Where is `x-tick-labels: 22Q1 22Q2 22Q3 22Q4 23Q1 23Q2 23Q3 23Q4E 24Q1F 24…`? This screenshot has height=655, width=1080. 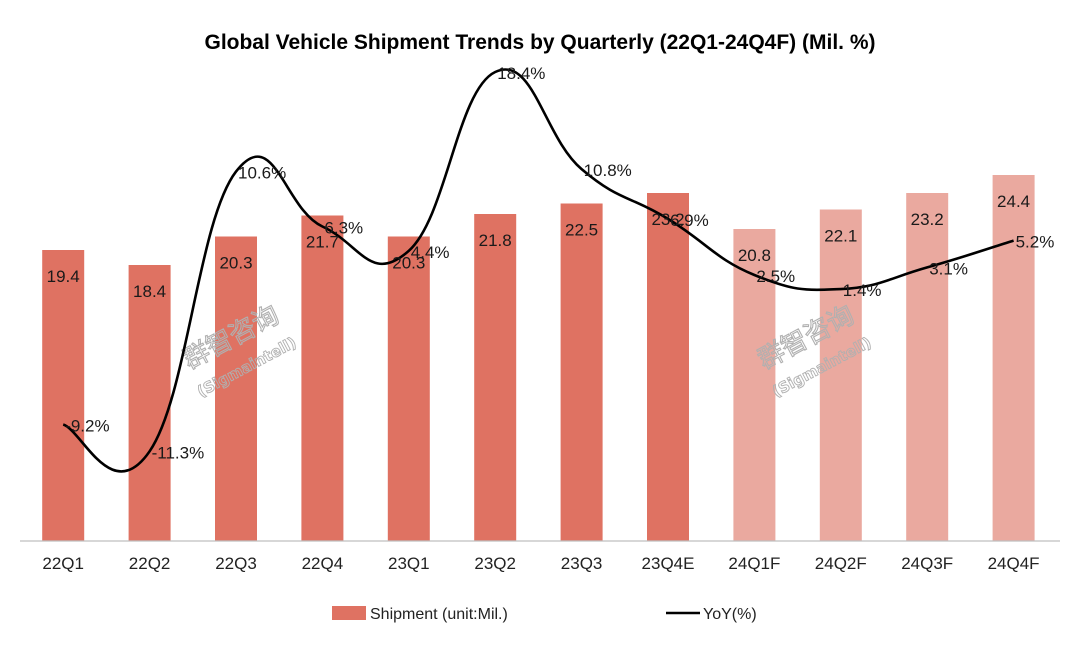
x-tick-labels: 22Q1 22Q2 22Q3 22Q4 23Q1 23Q2 23Q3 23Q4E 24Q1F 24… is located at coordinates (540, 563).